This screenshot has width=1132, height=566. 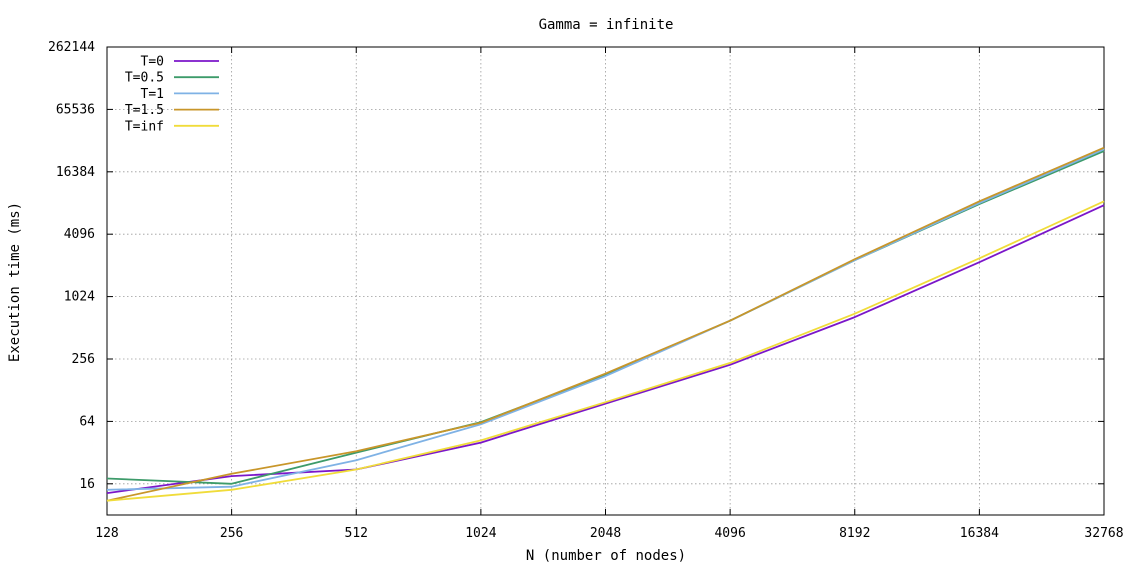 What do you see at coordinates (144, 78) in the screenshot?
I see `legend-label-t-0-5: T=0.5` at bounding box center [144, 78].